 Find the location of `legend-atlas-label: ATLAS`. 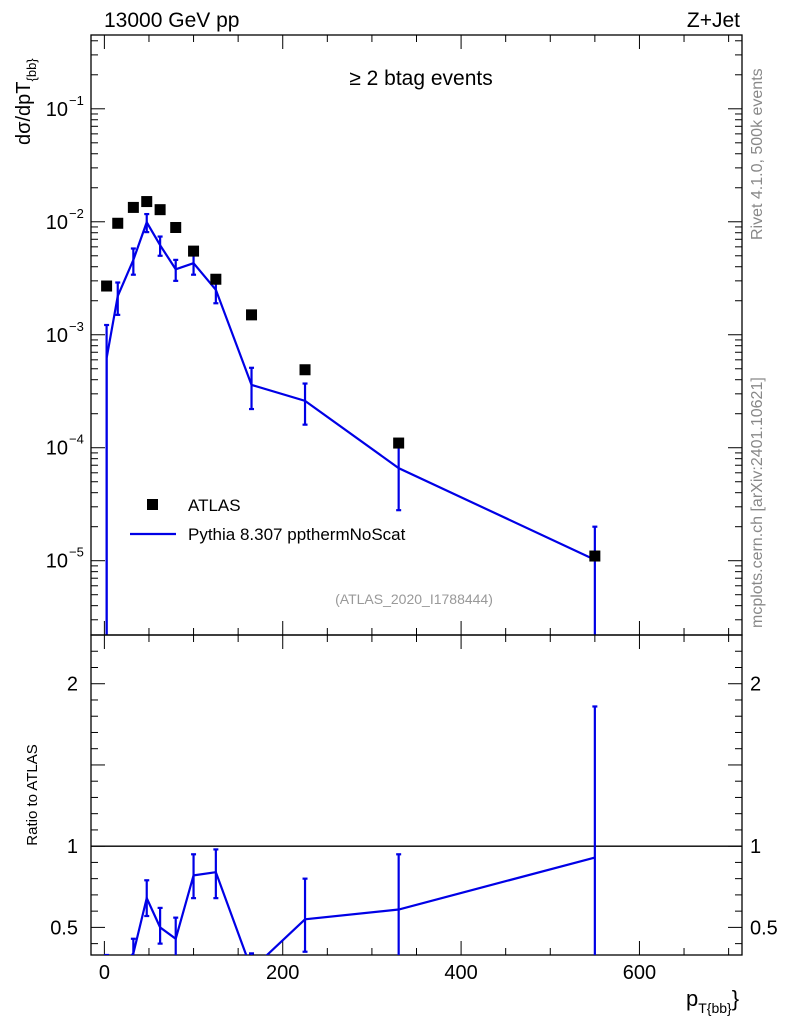

legend-atlas-label: ATLAS is located at coordinates (214, 505).